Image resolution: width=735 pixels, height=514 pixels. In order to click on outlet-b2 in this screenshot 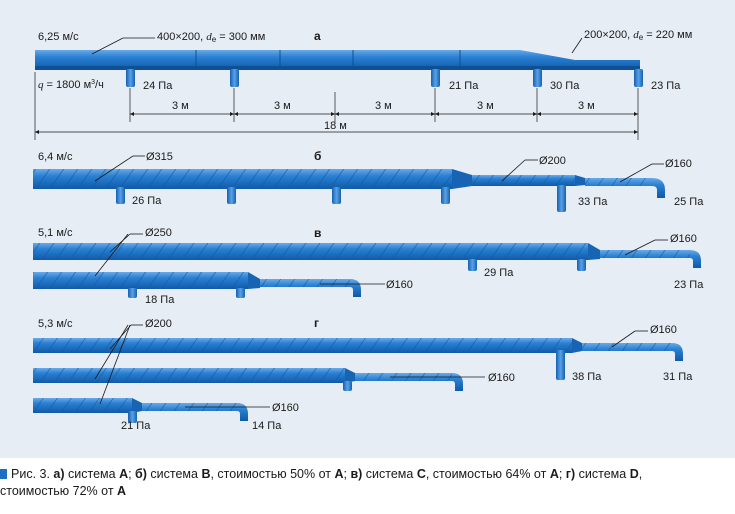, I will do `click(231, 195)`.